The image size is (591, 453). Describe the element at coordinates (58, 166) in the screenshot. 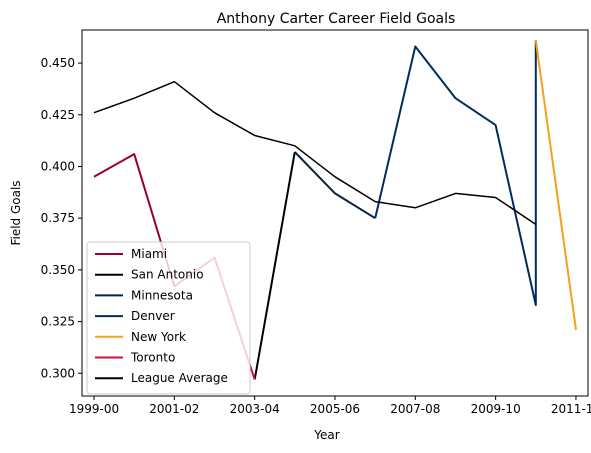

I see `y-tick-label: 0.400` at that location.